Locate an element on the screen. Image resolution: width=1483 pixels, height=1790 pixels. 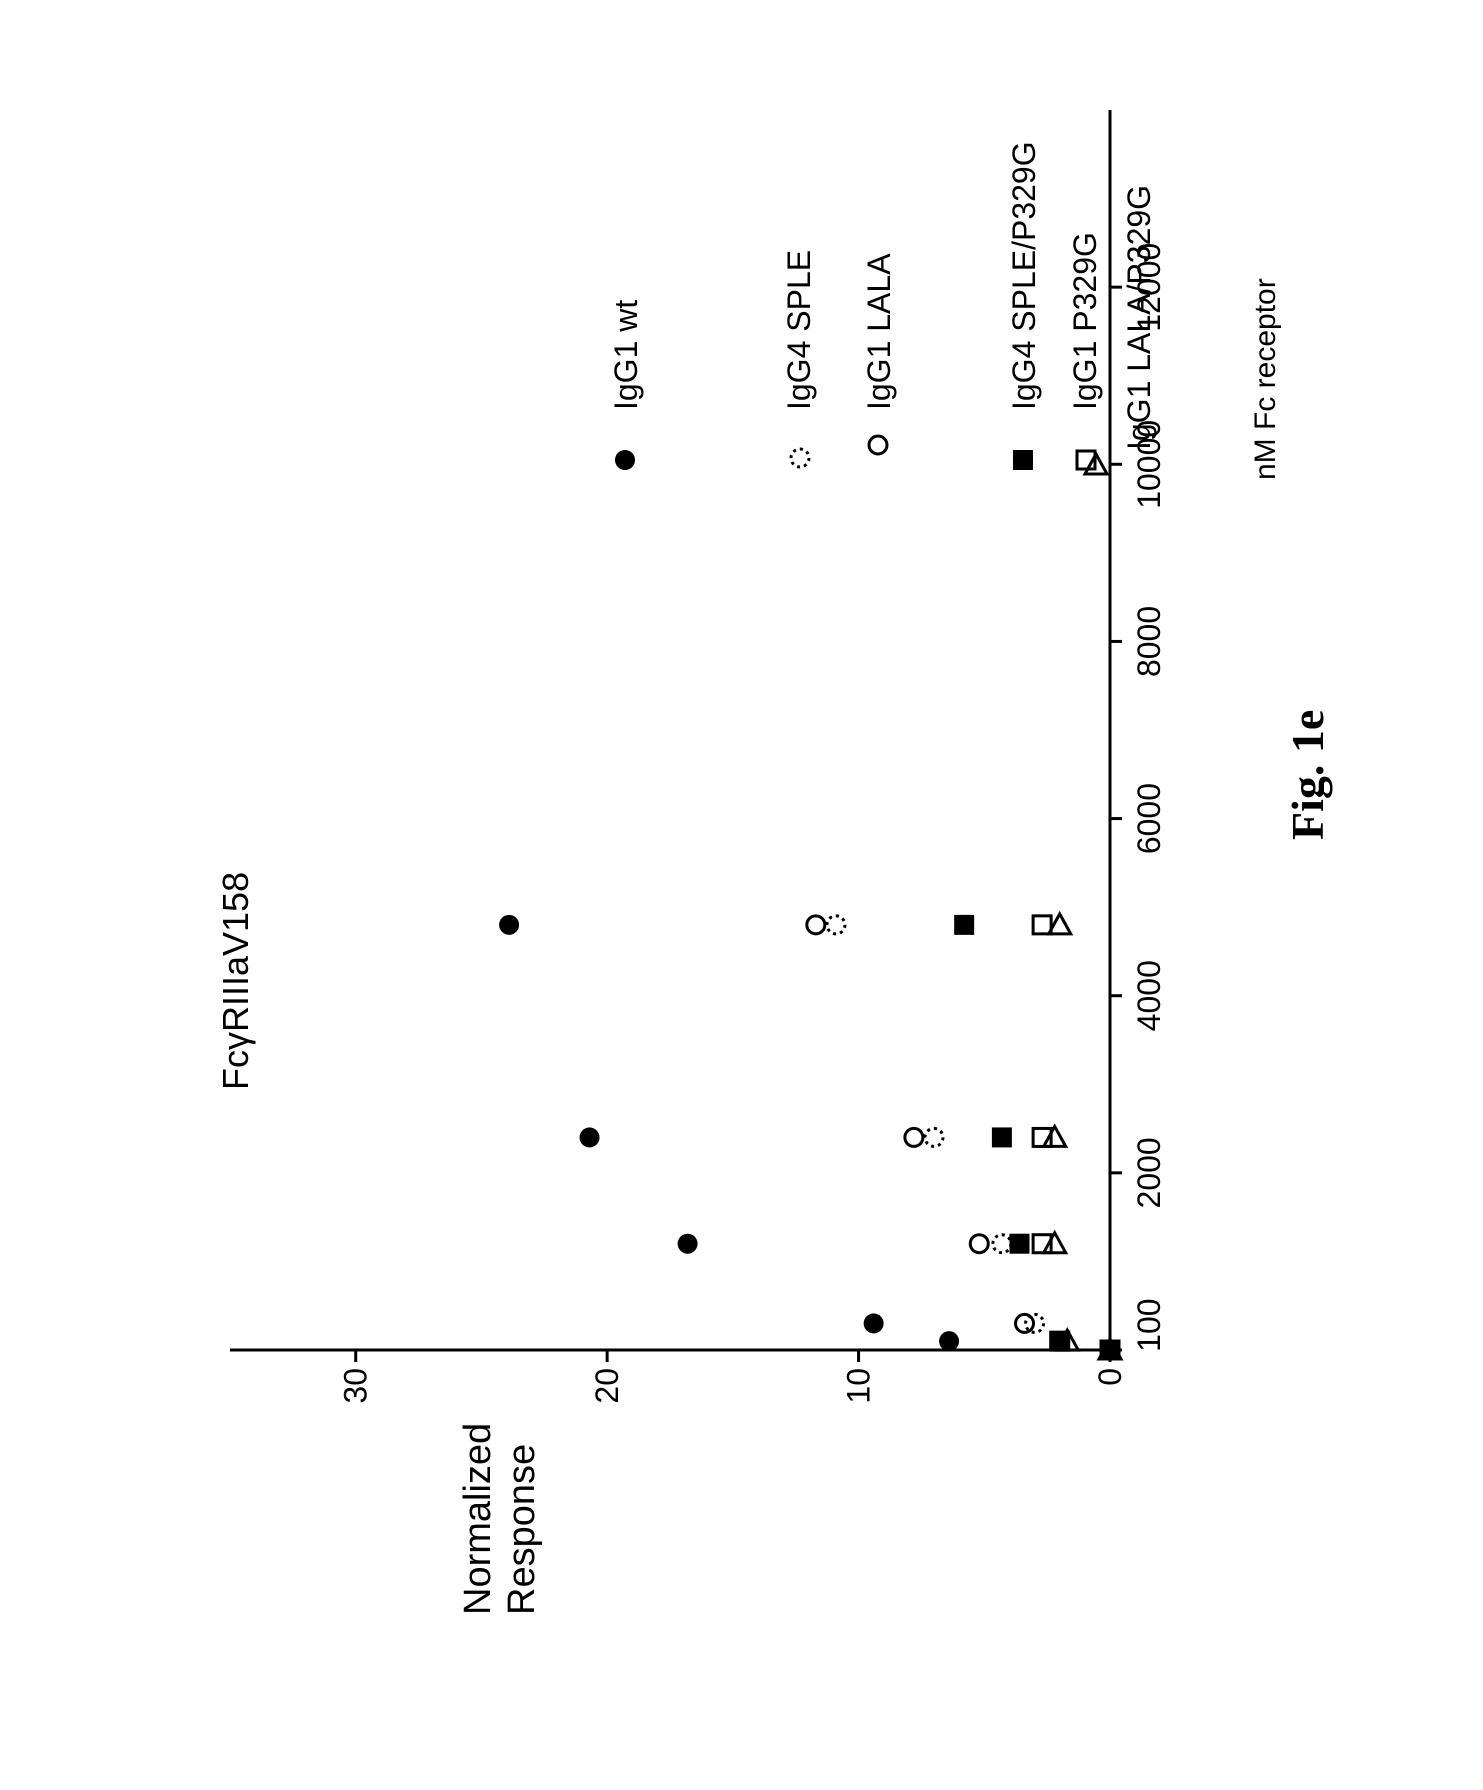
legend-label: IgG1 LALA/P329G is located at coordinates (1139, 317).